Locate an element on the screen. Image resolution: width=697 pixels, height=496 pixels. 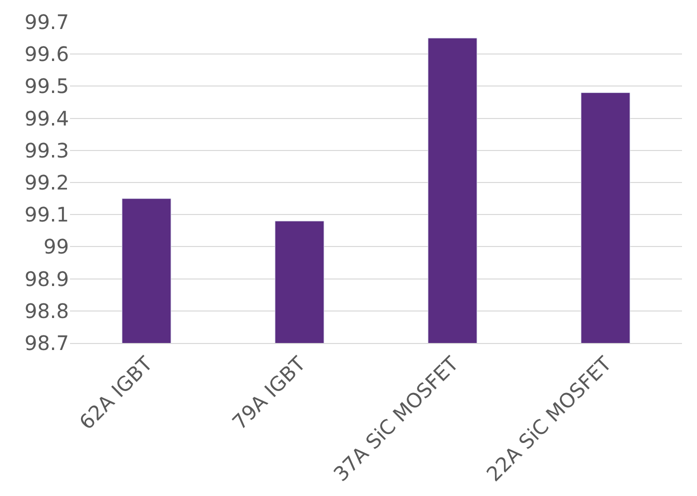
y-tick-label: 99.6 is located at coordinates (46, 54).